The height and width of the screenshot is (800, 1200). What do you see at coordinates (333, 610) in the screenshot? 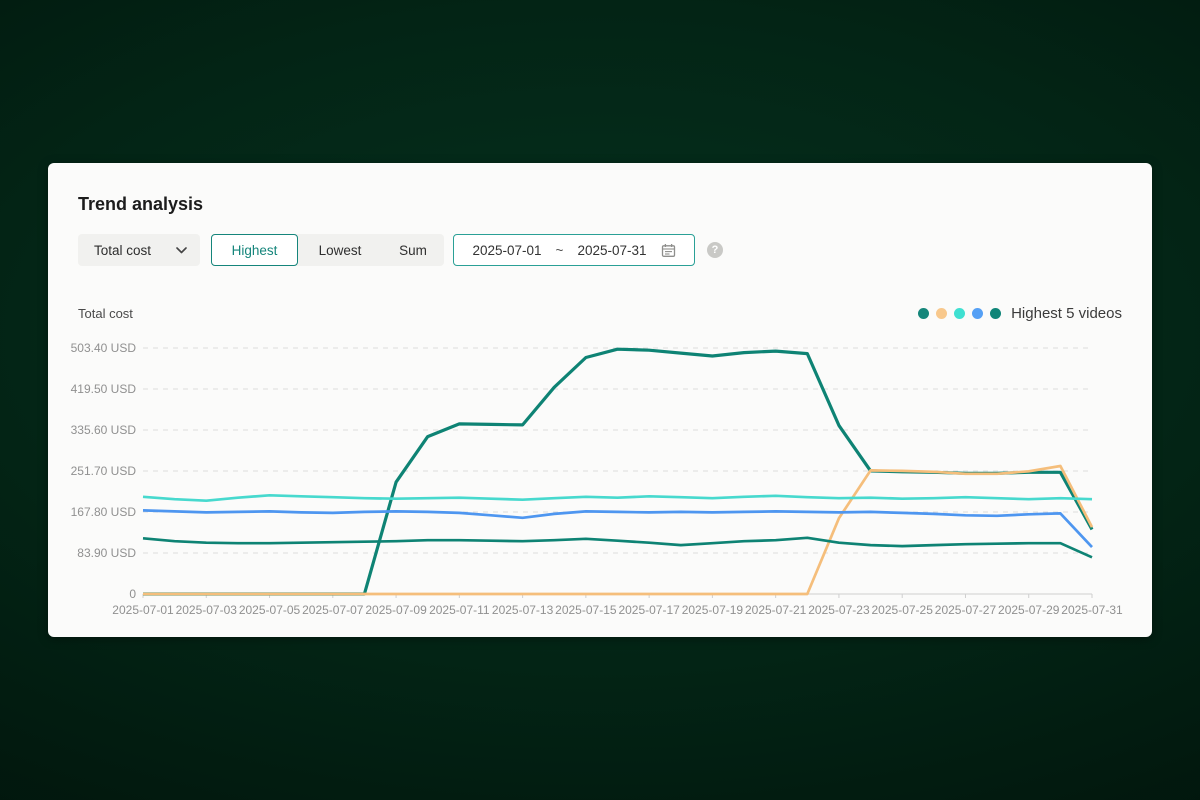
I see `x-axis-label: 2025-07-07` at bounding box center [333, 610].